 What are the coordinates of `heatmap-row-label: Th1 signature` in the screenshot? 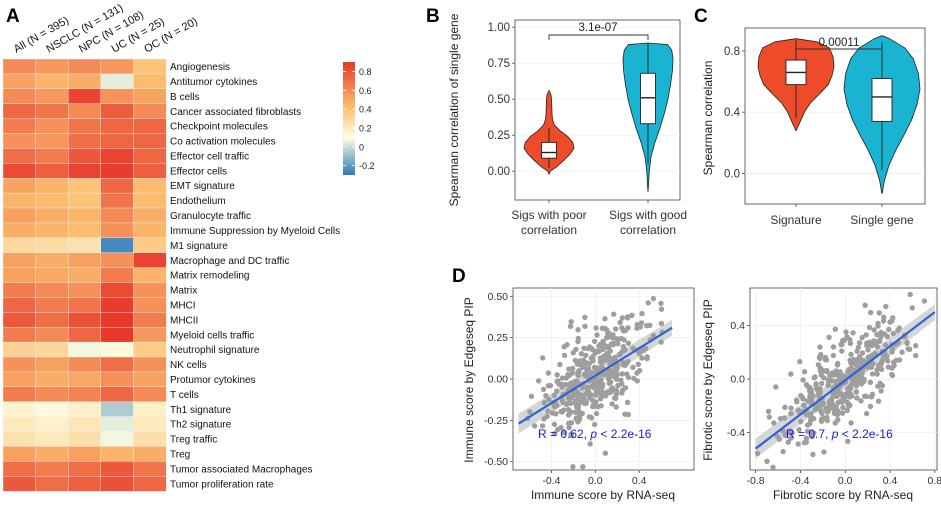 It's located at (201, 410).